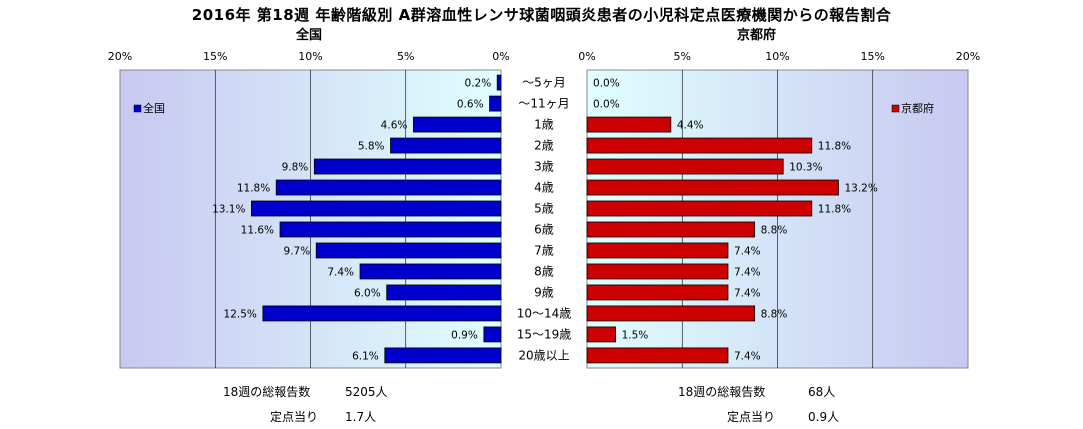 This screenshot has height=429, width=1083. I want to click on national-value-label: 9.7%, so click(297, 251).